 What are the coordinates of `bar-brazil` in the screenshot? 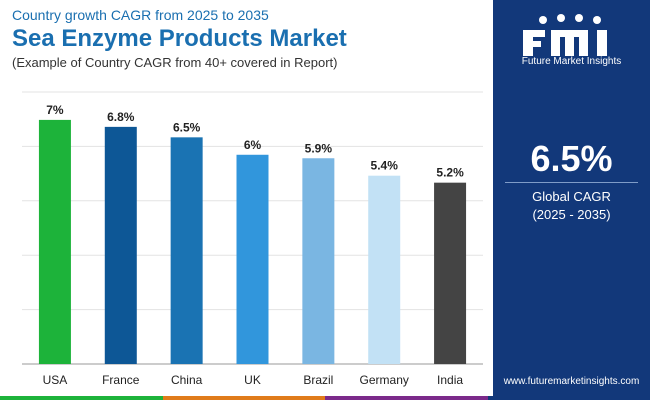 It's located at (318, 261).